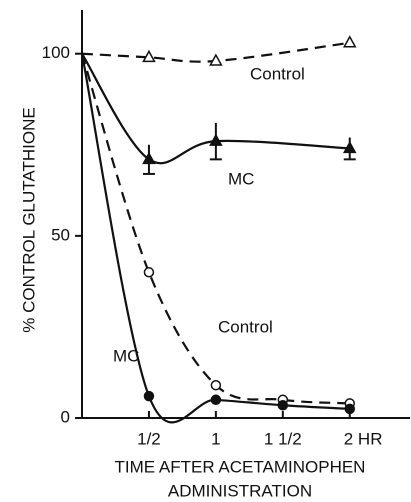 The height and width of the screenshot is (502, 411). Describe the element at coordinates (363, 438) in the screenshot. I see `x-tick-label: 2 HR` at that location.